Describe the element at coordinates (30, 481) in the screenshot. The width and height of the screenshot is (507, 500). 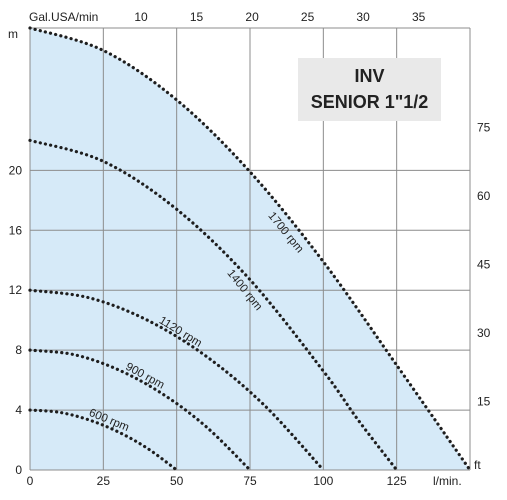
I see `x-tick-label: 0` at that location.